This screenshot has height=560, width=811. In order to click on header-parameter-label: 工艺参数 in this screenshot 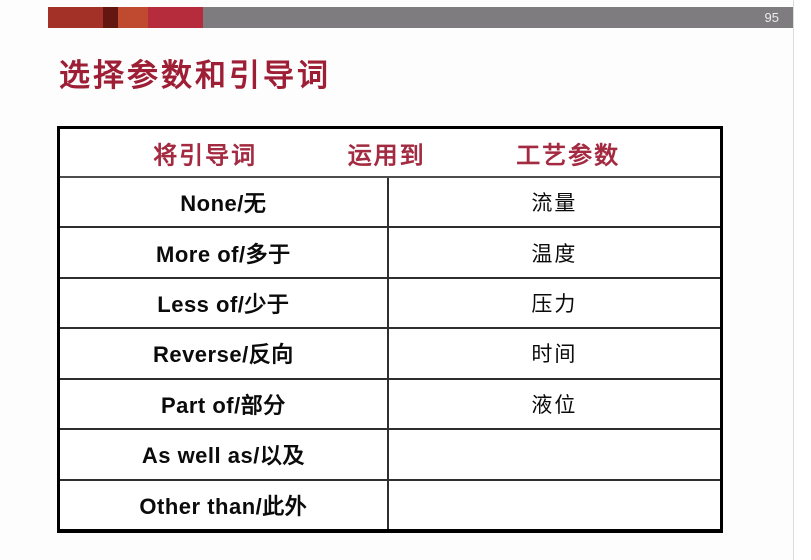, I will do `click(568, 154)`.